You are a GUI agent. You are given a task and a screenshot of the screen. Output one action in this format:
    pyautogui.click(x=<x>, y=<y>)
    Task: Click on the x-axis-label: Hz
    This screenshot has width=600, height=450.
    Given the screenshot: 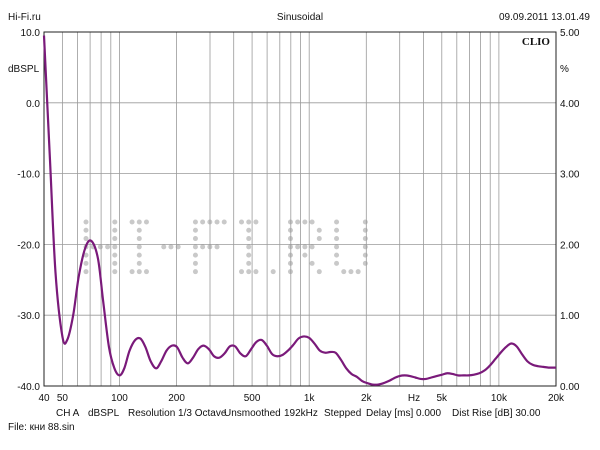 What is the action you would take?
    pyautogui.click(x=414, y=398)
    